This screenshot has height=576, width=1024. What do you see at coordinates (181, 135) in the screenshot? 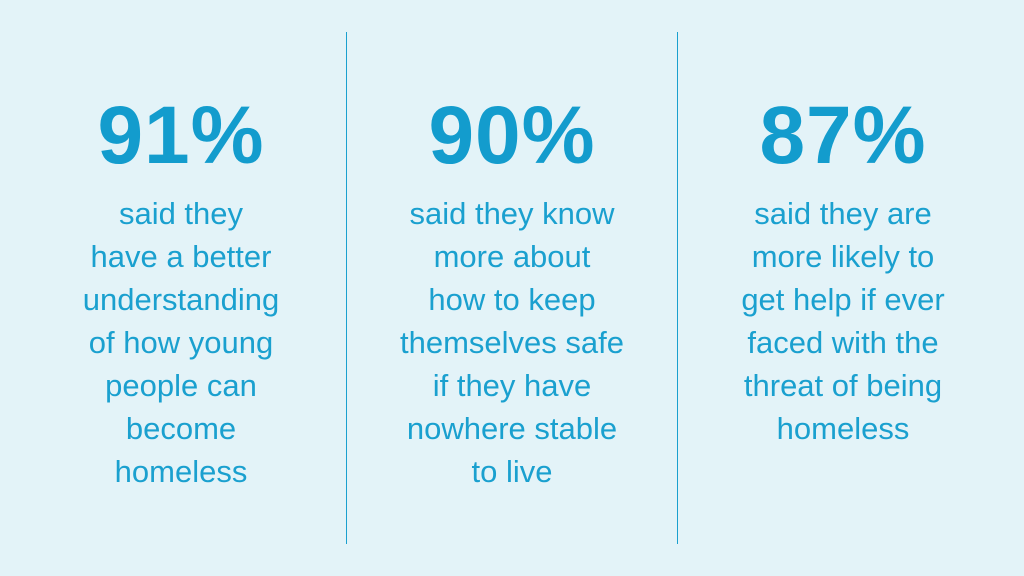
I see `stat-percentage: 91%` at bounding box center [181, 135].